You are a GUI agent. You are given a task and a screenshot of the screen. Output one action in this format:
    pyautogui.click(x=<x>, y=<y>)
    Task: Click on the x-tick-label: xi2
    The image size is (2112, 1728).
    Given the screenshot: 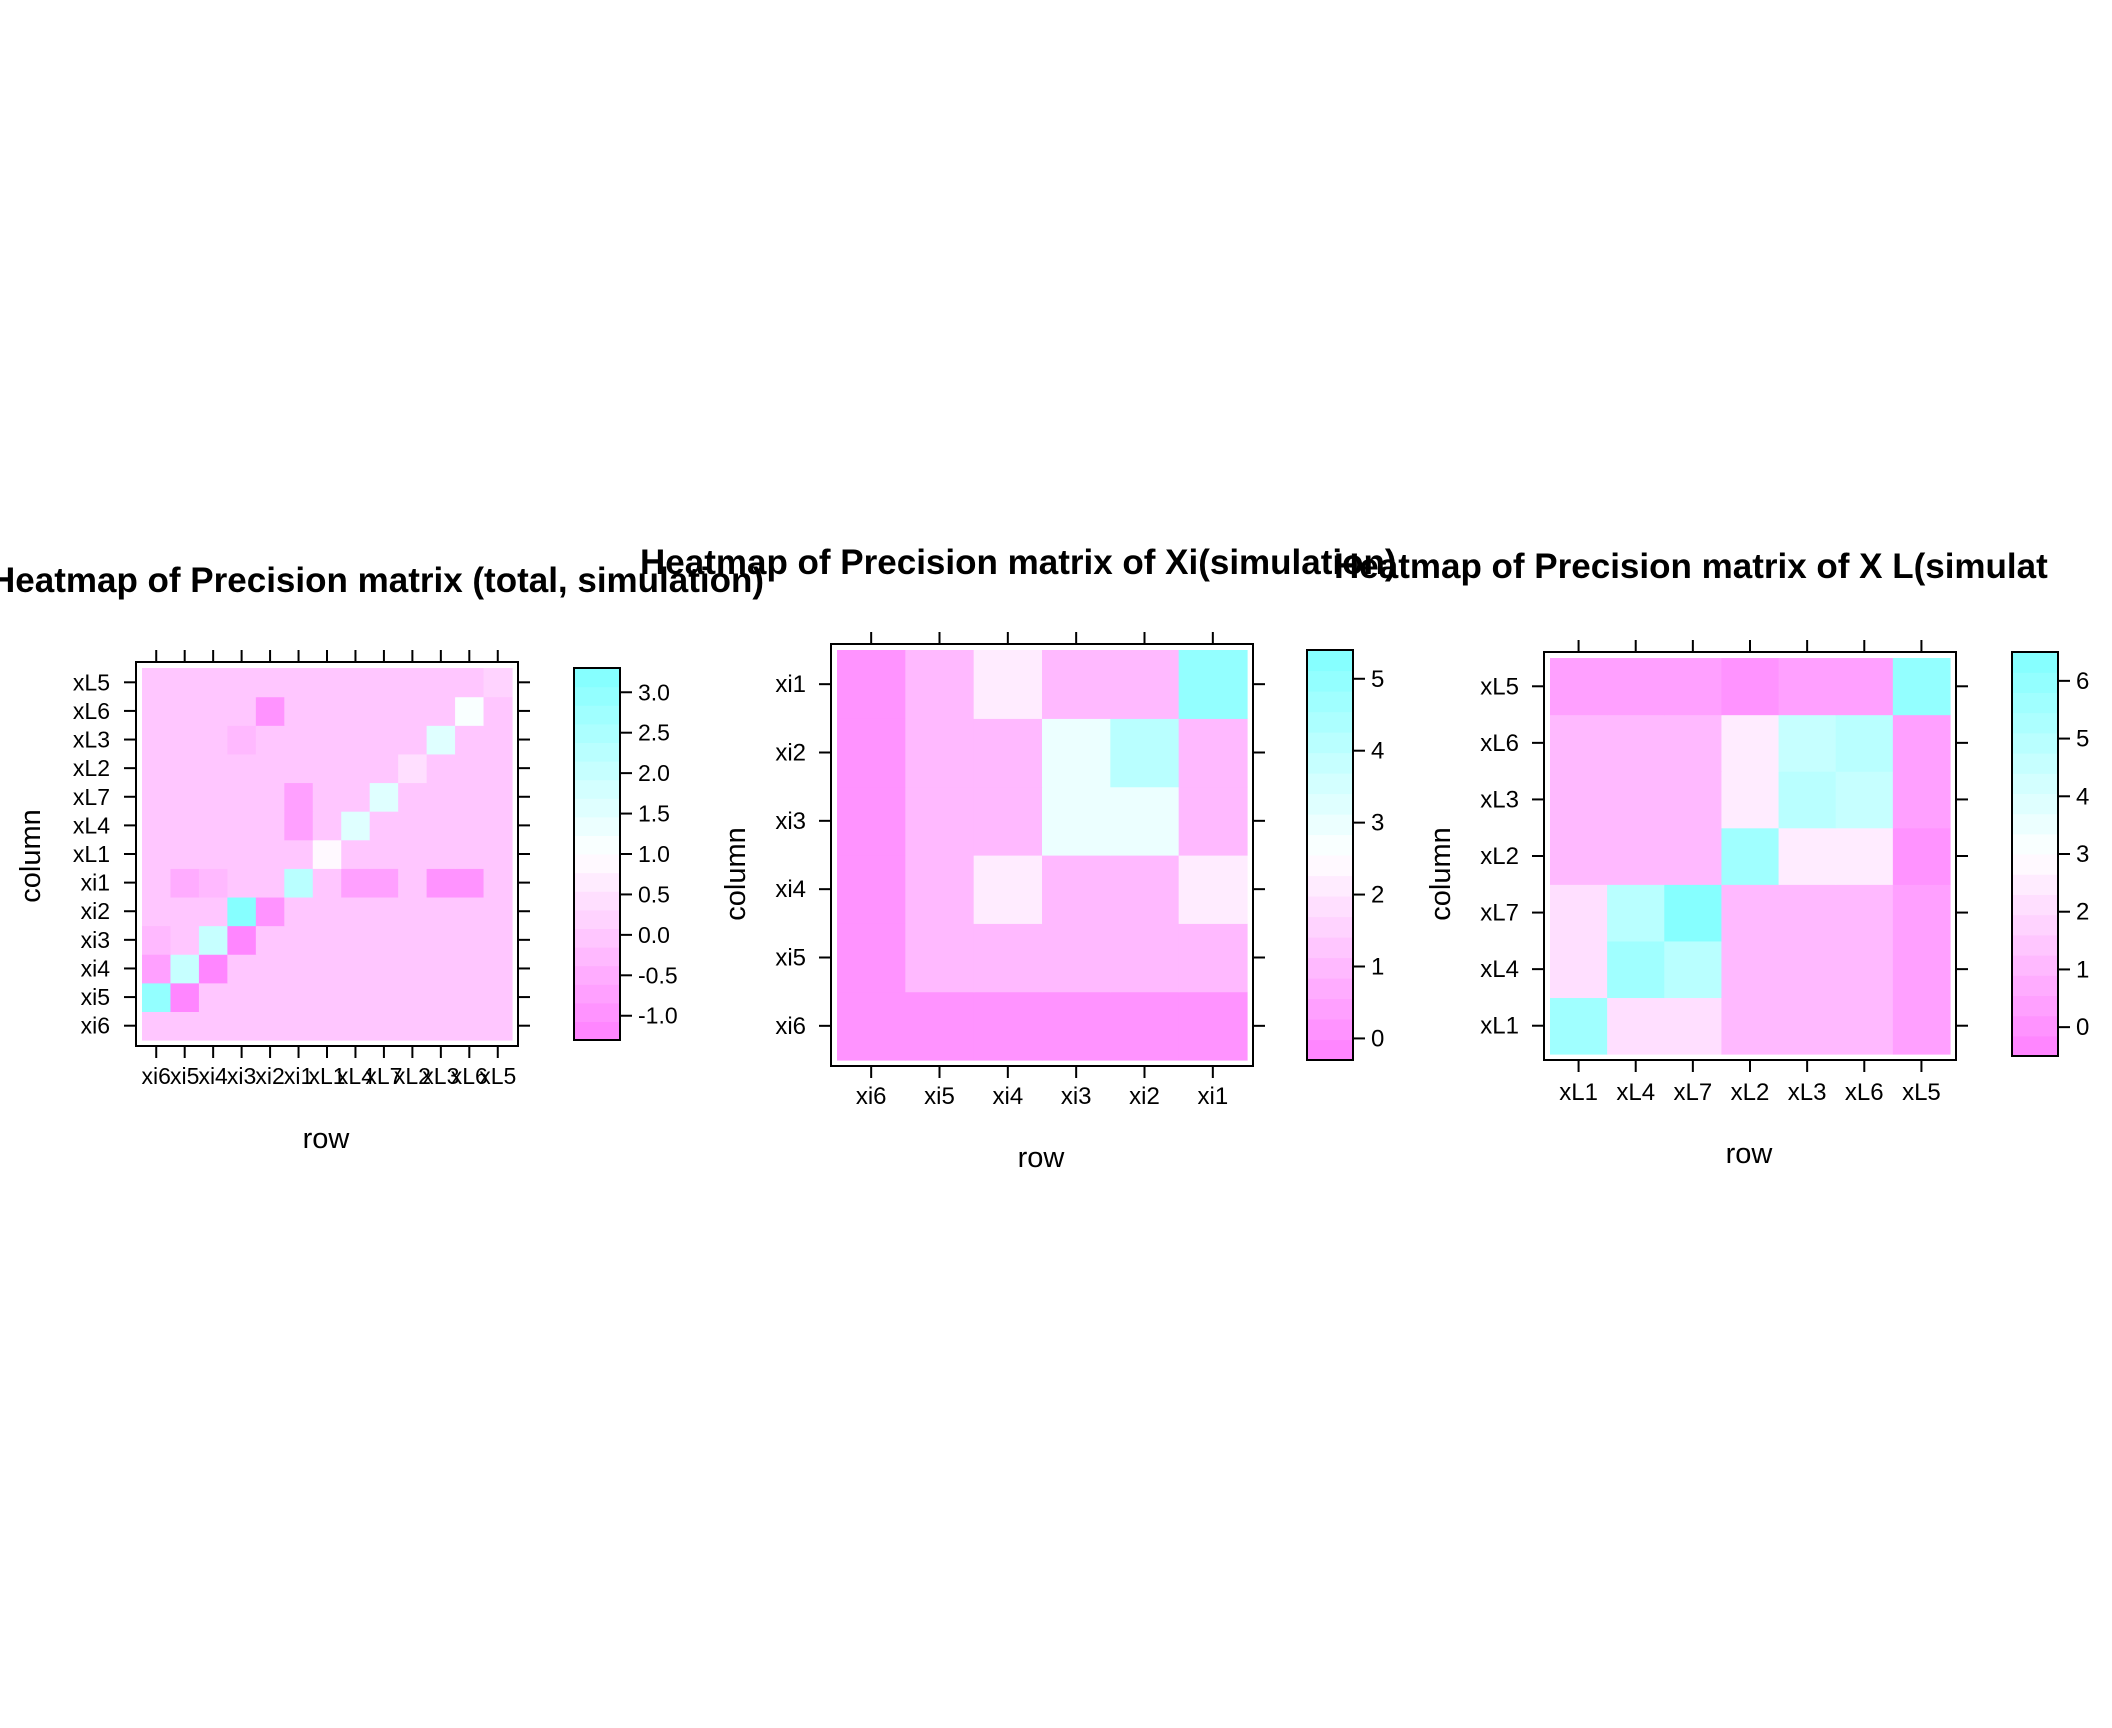 What is the action you would take?
    pyautogui.click(x=1144, y=1096)
    